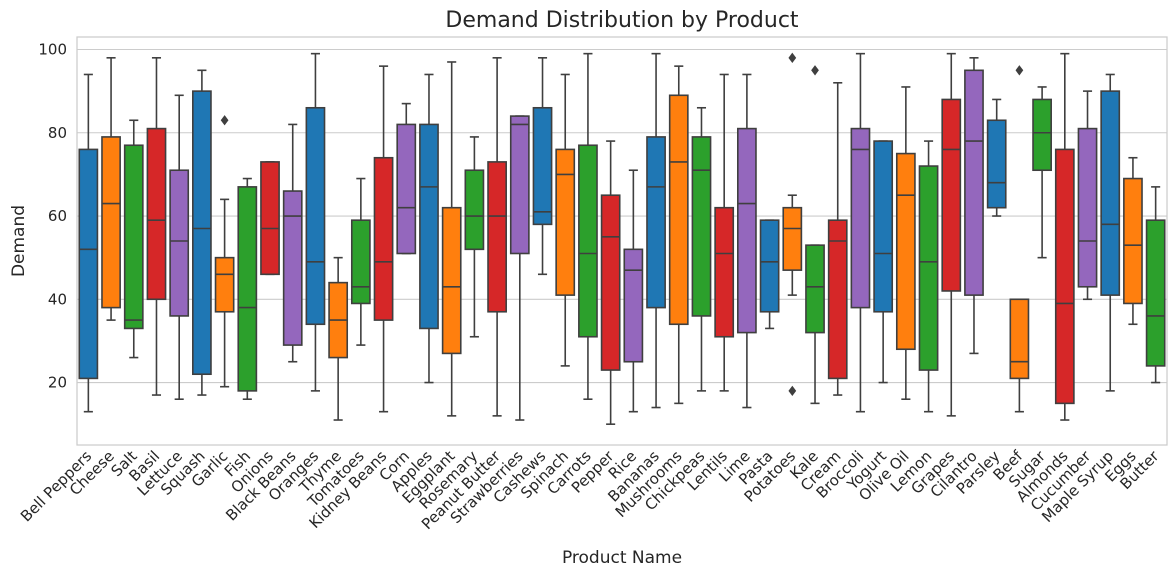 The image size is (1176, 580). I want to click on box-onions, so click(270, 218).